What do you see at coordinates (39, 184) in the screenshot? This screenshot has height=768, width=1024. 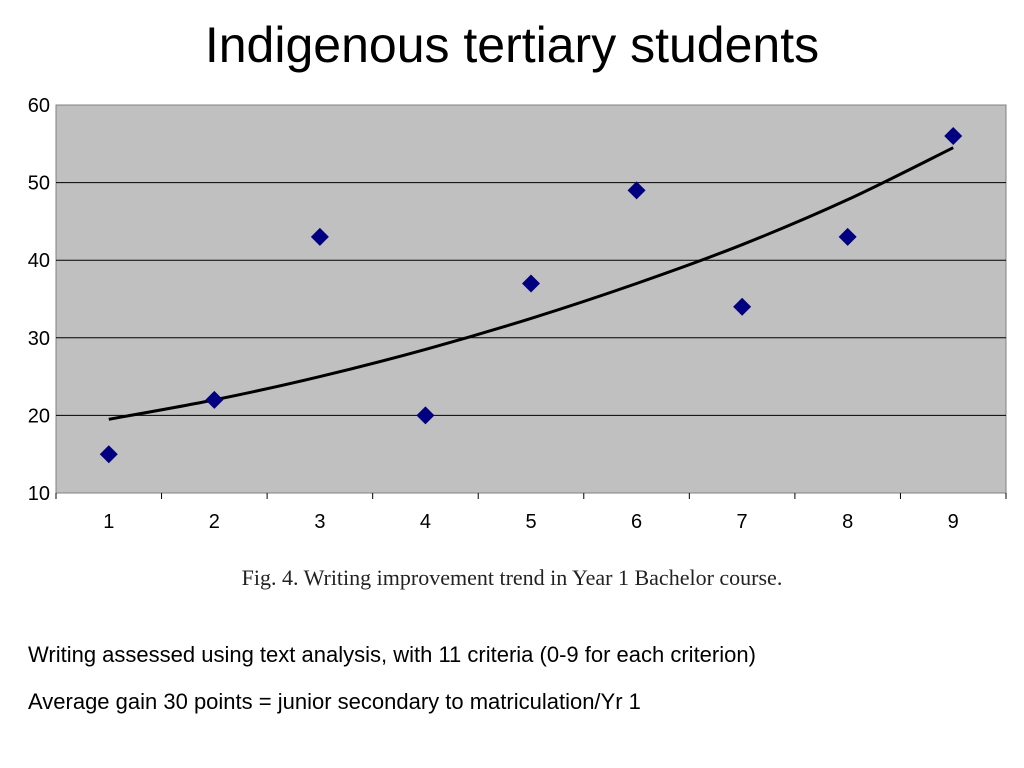 I see `y-tick-label: 50` at bounding box center [39, 184].